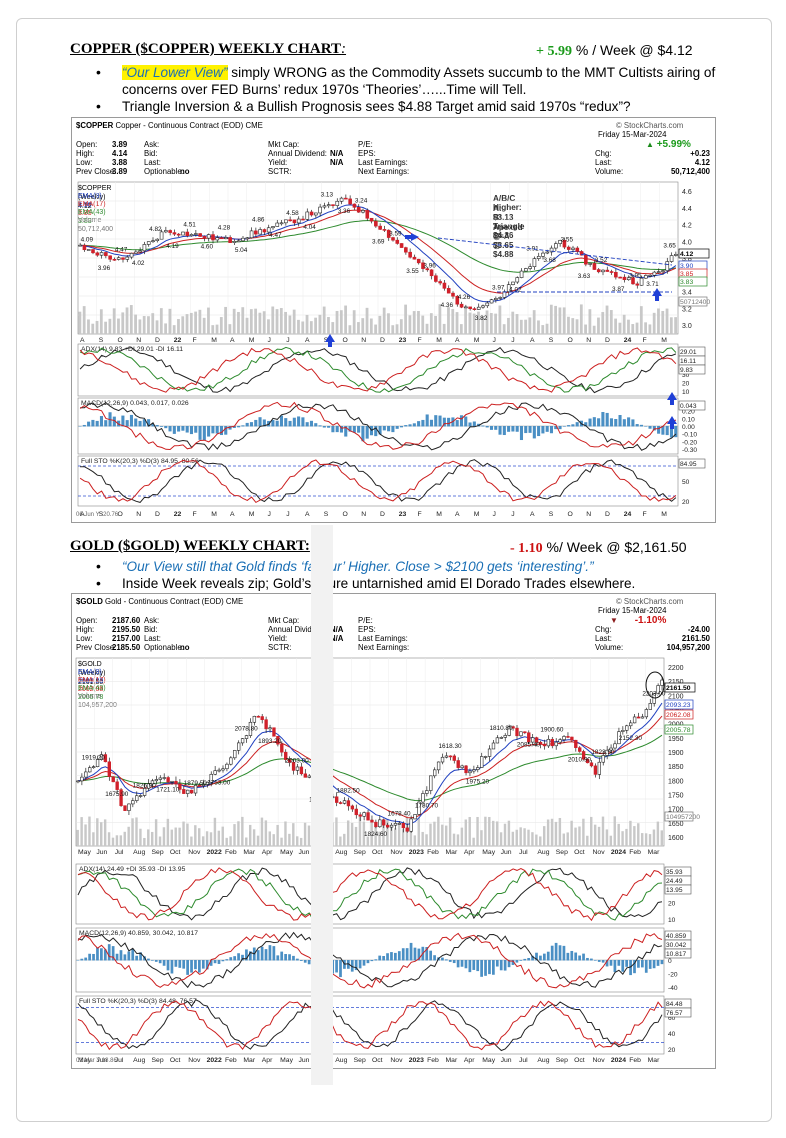 The height and width of the screenshot is (1138, 786). I want to click on x-axis-tick-bottom: M, so click(439, 514).